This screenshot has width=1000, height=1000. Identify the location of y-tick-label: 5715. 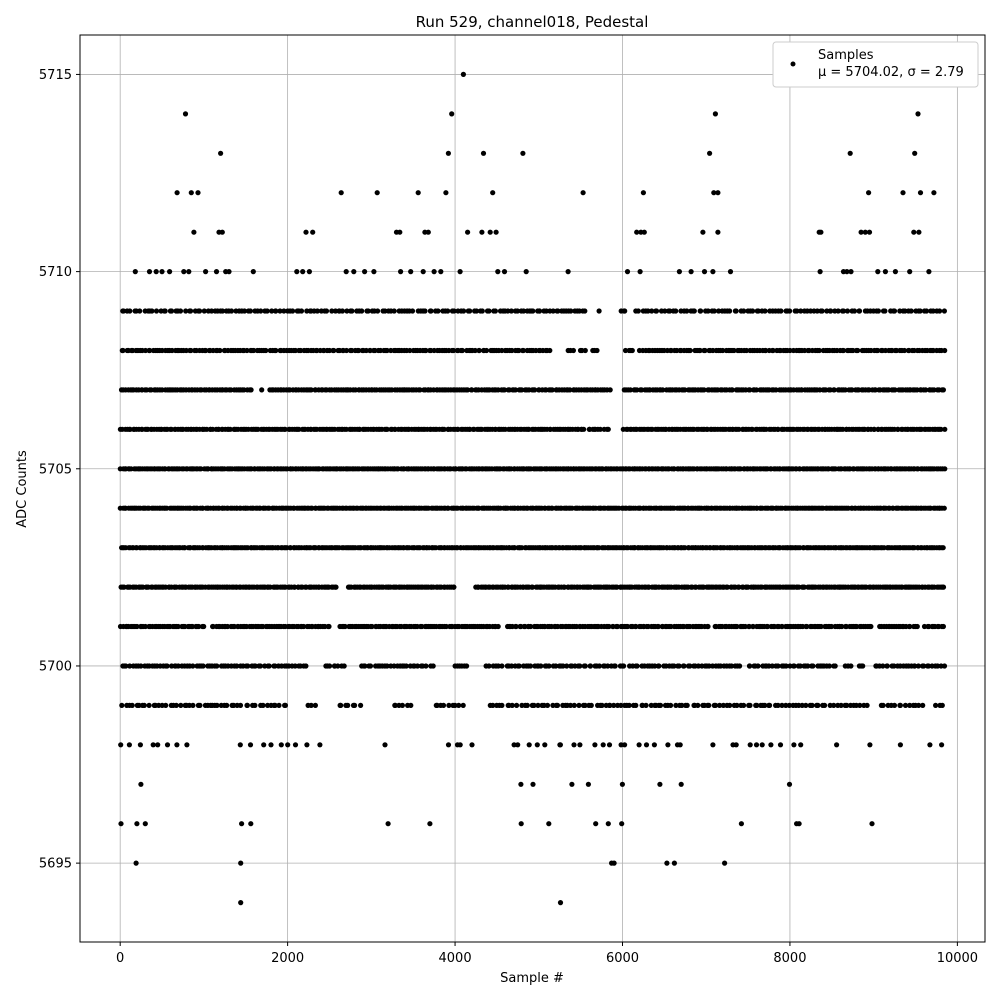
(55, 75).